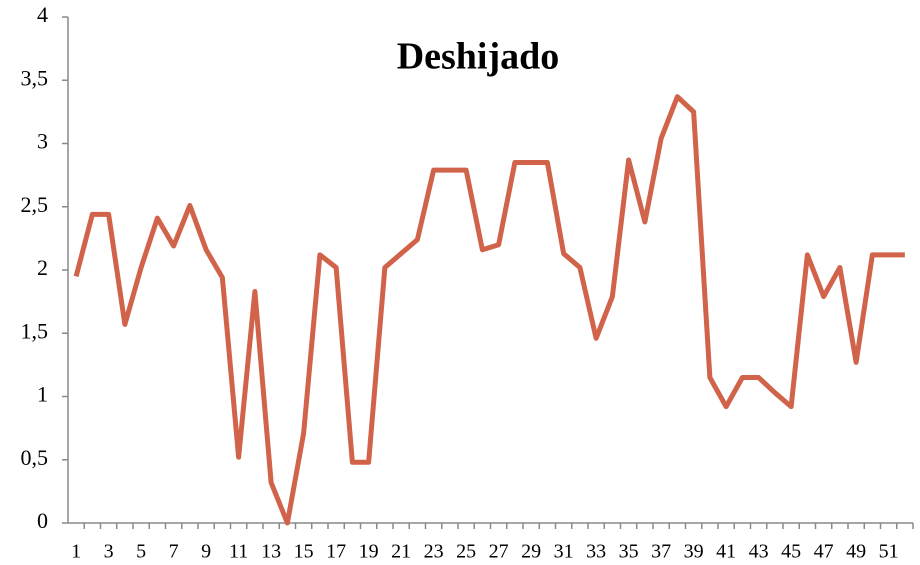 Image resolution: width=920 pixels, height=565 pixels. What do you see at coordinates (401, 552) in the screenshot?
I see `x-tick-label: 21` at bounding box center [401, 552].